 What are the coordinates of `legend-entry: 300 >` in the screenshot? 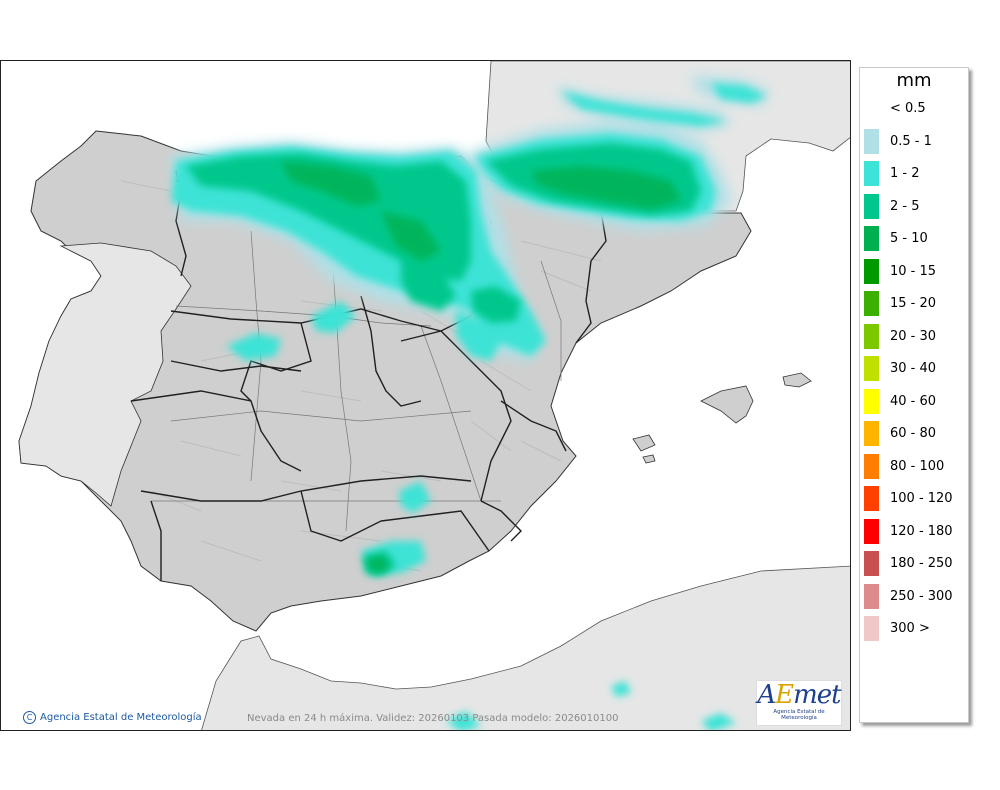 It's located at (897, 628).